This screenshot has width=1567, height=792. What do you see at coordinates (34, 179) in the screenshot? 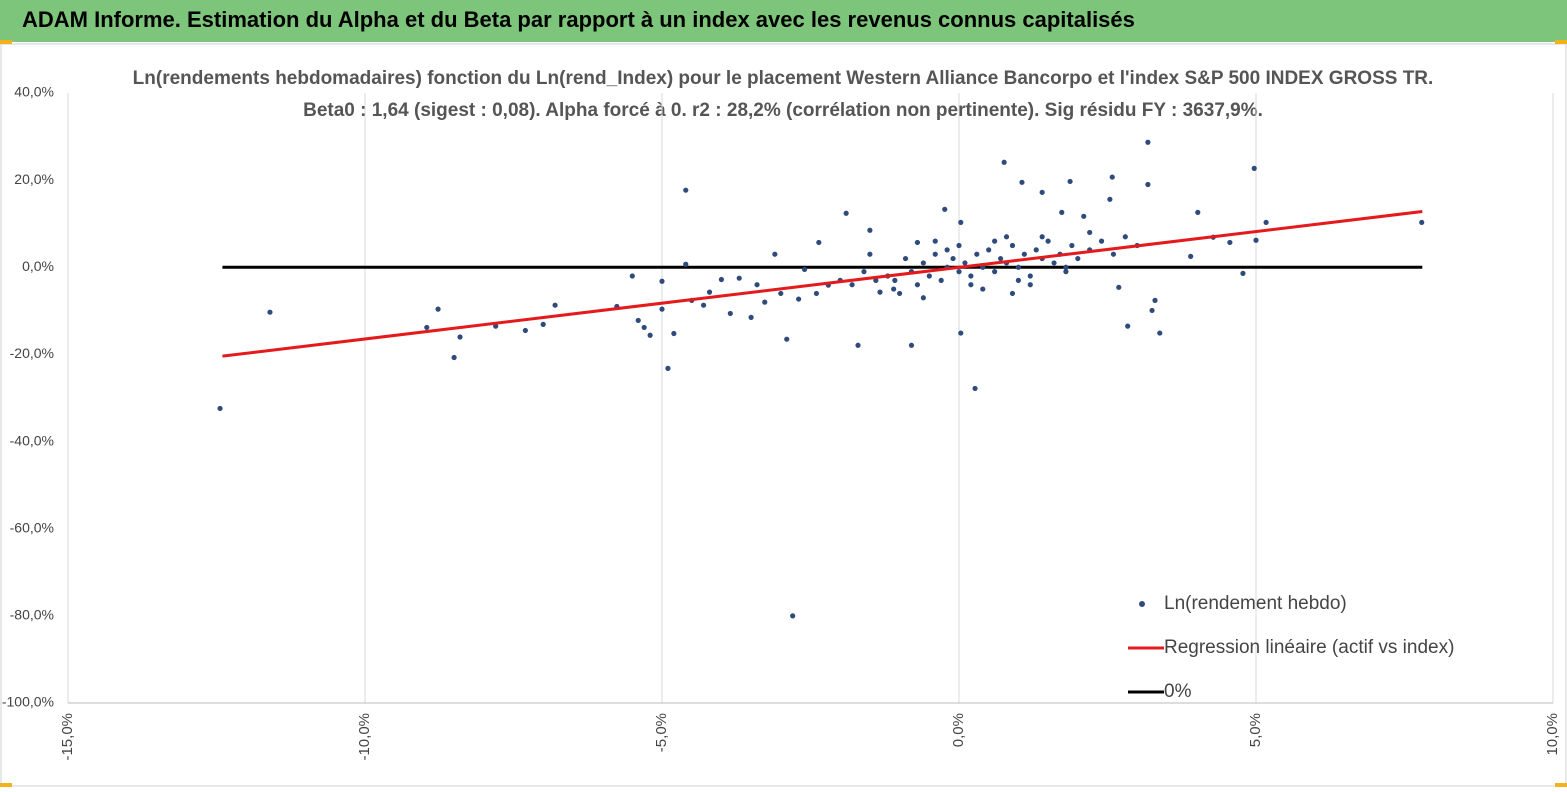
I see `y-tick-label: 20,0%` at bounding box center [34, 179].